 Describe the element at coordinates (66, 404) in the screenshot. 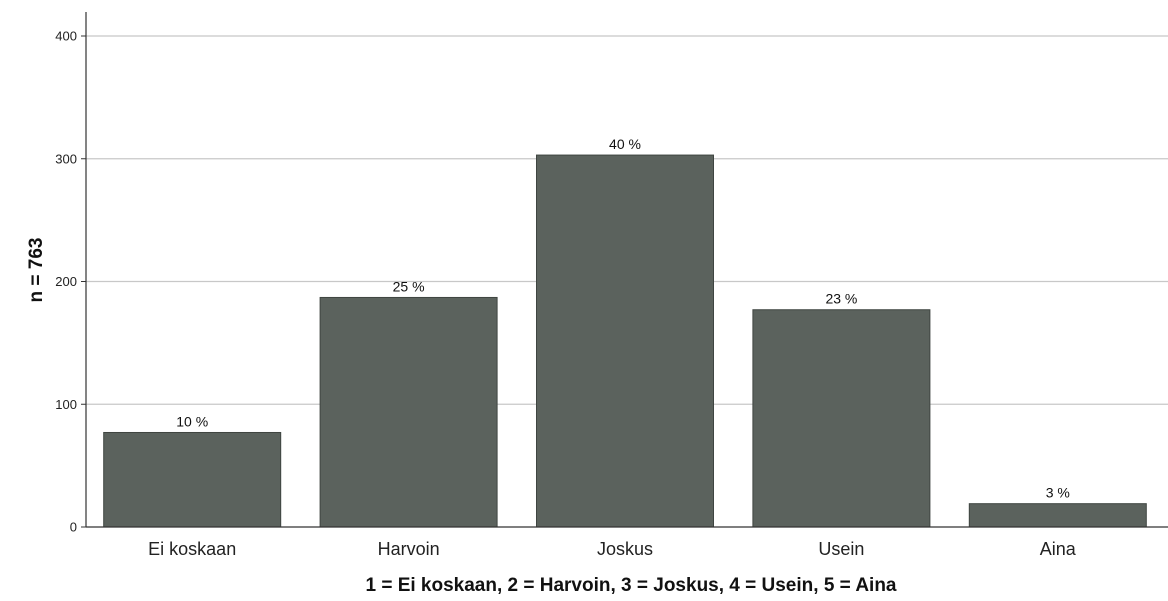

I see `y-tick-label: 100` at that location.